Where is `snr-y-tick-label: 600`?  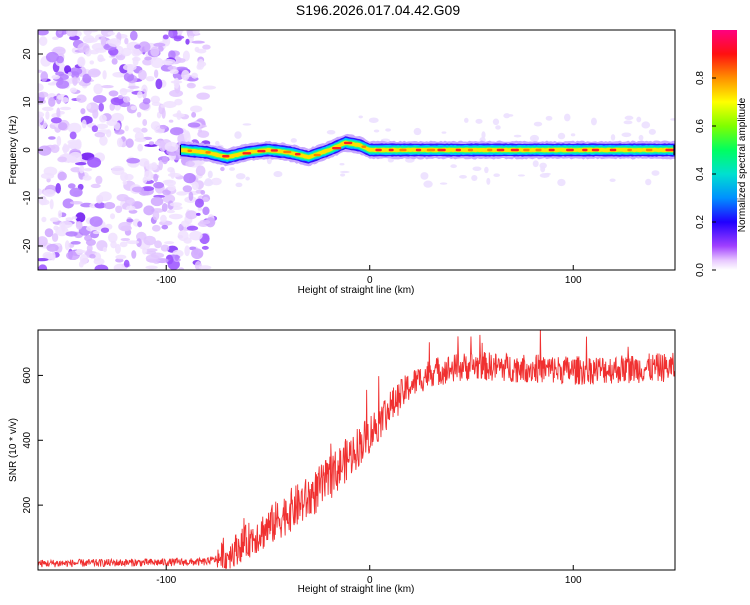 snr-y-tick-label: 600 is located at coordinates (27, 375).